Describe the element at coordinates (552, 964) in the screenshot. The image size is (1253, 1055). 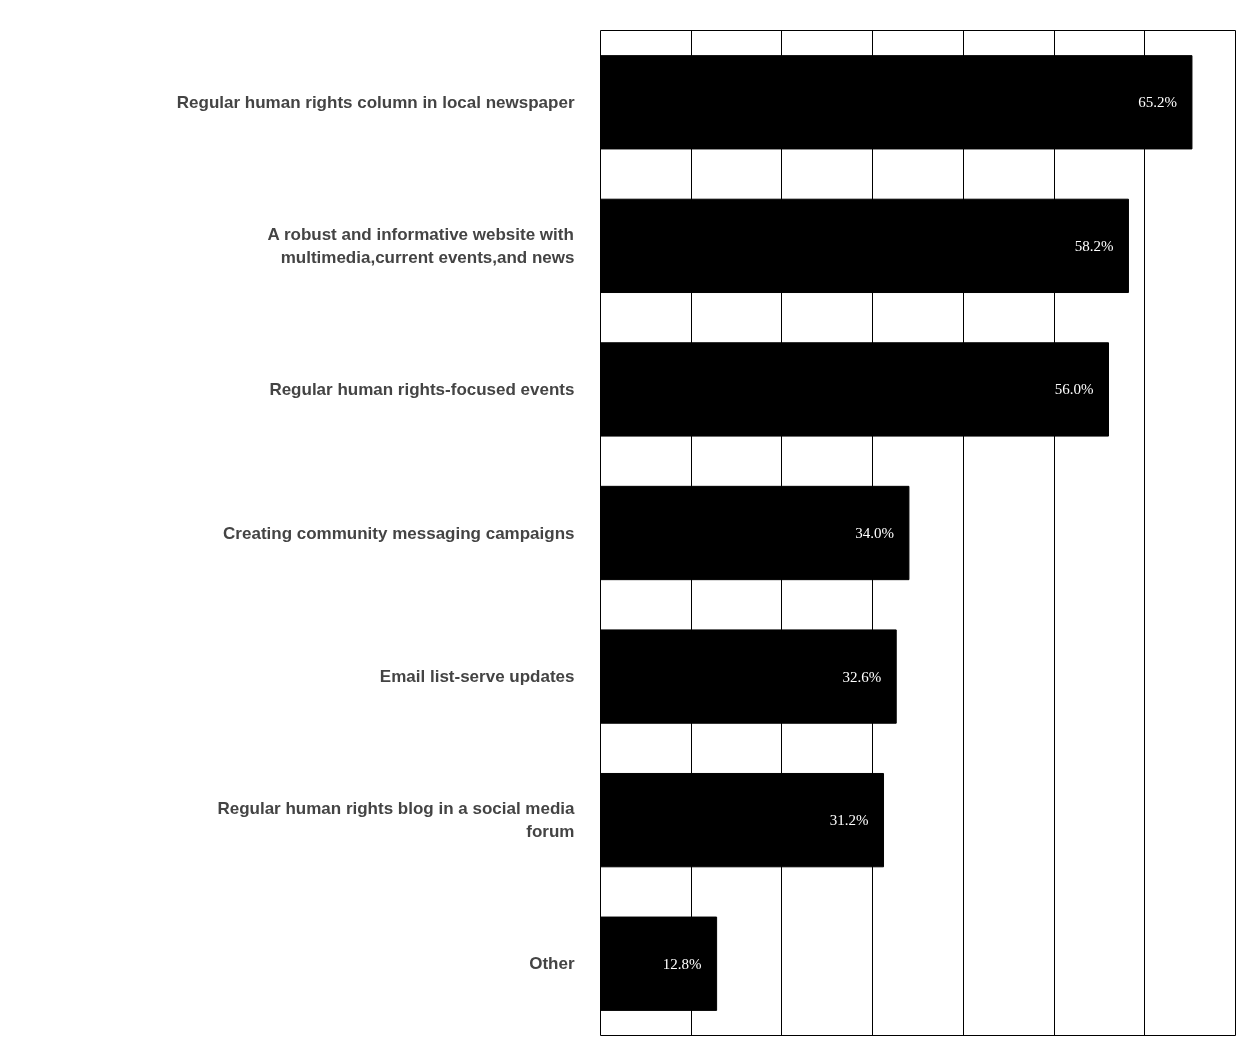
I see `y-tick-label: Other` at that location.